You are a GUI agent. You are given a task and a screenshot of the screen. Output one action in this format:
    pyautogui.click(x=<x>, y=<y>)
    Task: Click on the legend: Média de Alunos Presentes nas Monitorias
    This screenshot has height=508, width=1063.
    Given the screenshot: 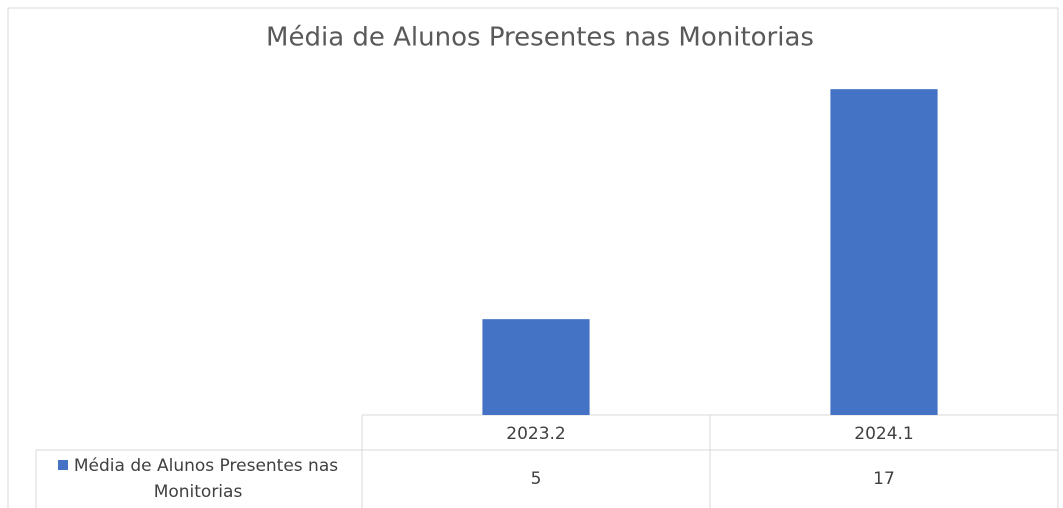 What is the action you would take?
    pyautogui.click(x=198, y=479)
    